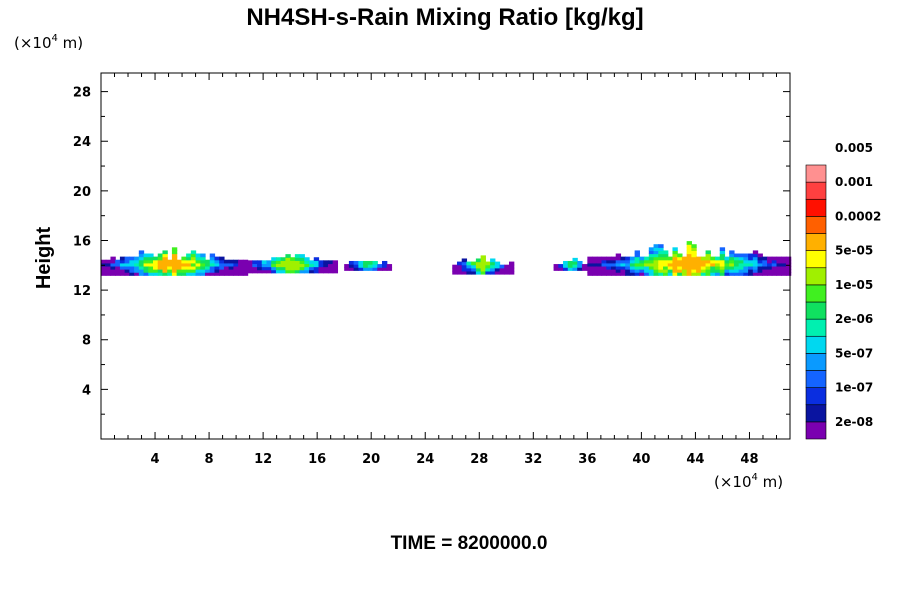 This screenshot has width=900, height=600. I want to click on x-tick-label: 12, so click(263, 459).